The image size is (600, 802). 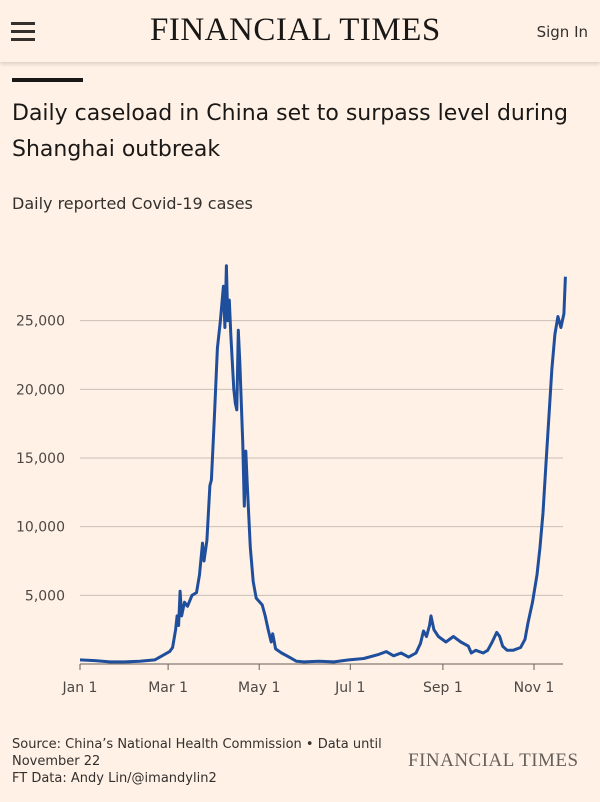 What do you see at coordinates (349, 688) in the screenshot?
I see `x-tick-label: Jul 1` at bounding box center [349, 688].